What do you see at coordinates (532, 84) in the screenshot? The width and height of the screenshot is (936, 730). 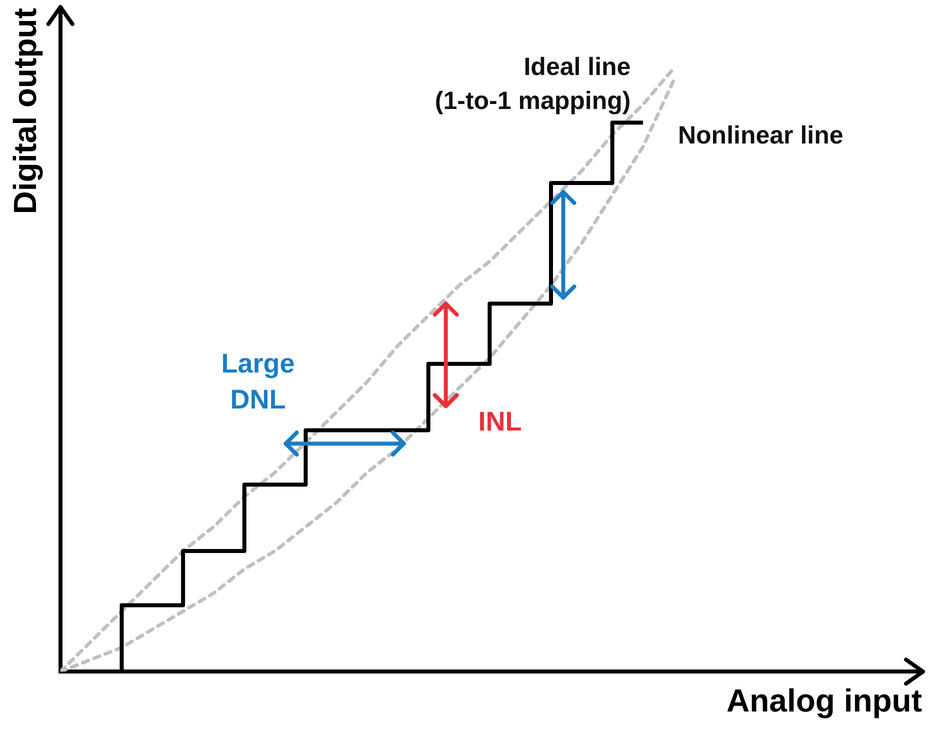 I see `series-label: Ideal line (1-to-1 mapping)` at bounding box center [532, 84].